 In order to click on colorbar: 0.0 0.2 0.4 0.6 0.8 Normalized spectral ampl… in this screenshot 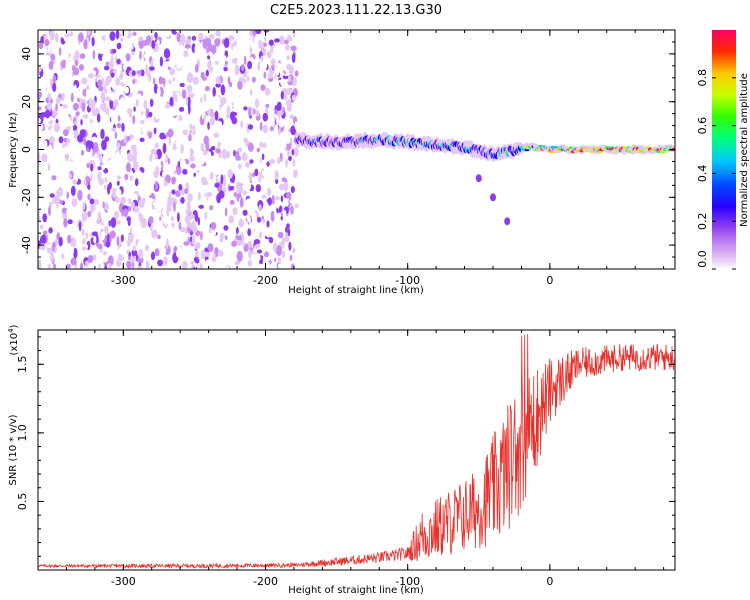, I will do `click(723, 150)`.